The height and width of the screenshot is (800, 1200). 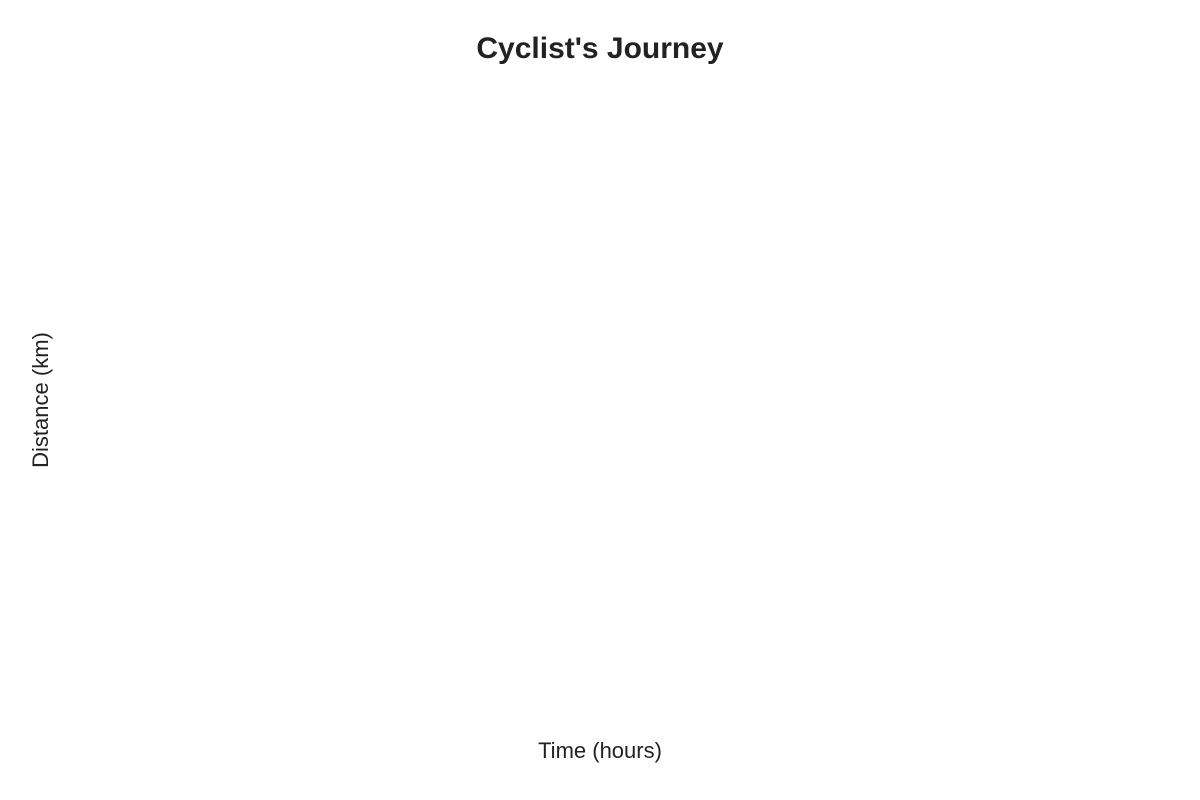 What do you see at coordinates (600, 48) in the screenshot?
I see `chart-title: Cyclist's Journey` at bounding box center [600, 48].